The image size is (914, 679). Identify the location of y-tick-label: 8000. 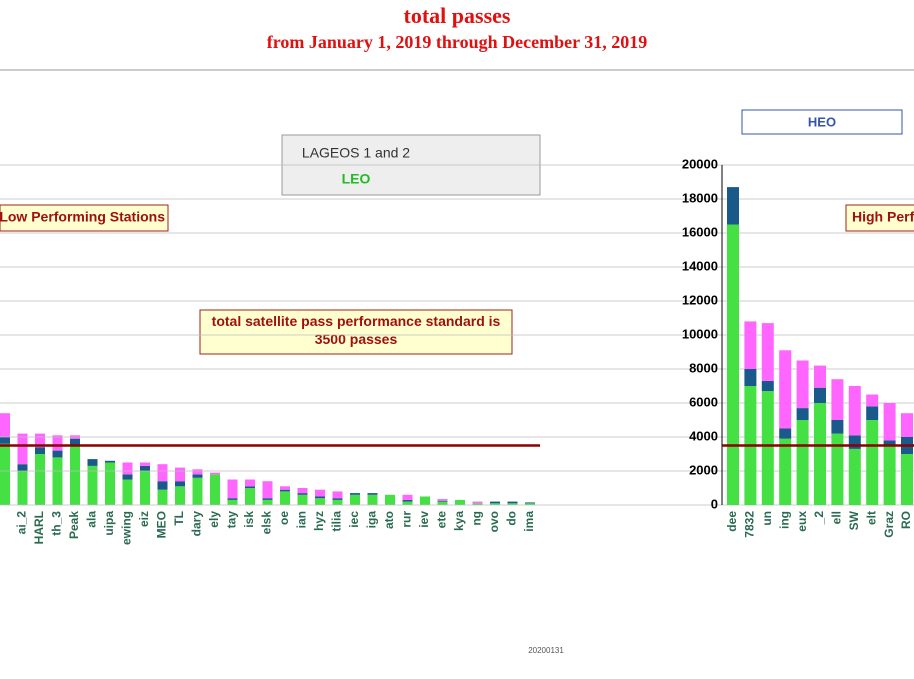
(703, 367).